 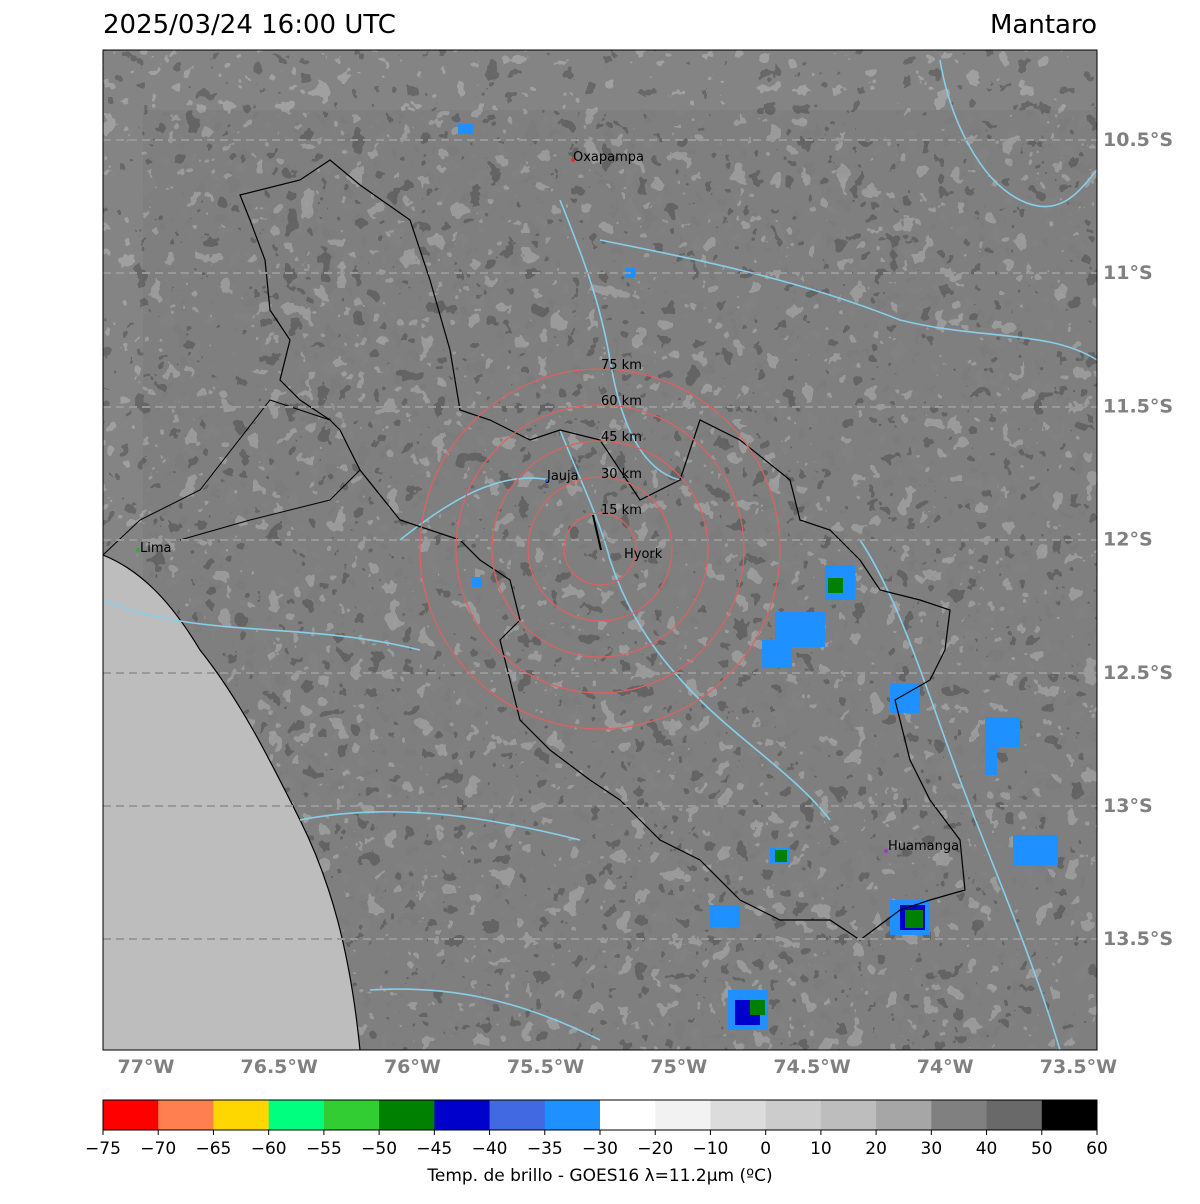 What do you see at coordinates (379, 1149) in the screenshot?
I see `colorbar-tick-label: −50` at bounding box center [379, 1149].